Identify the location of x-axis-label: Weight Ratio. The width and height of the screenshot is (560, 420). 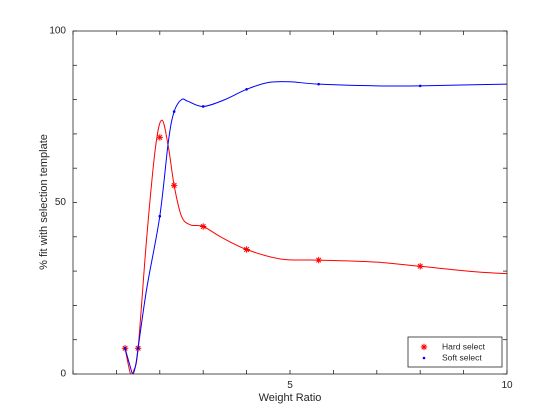
(290, 398).